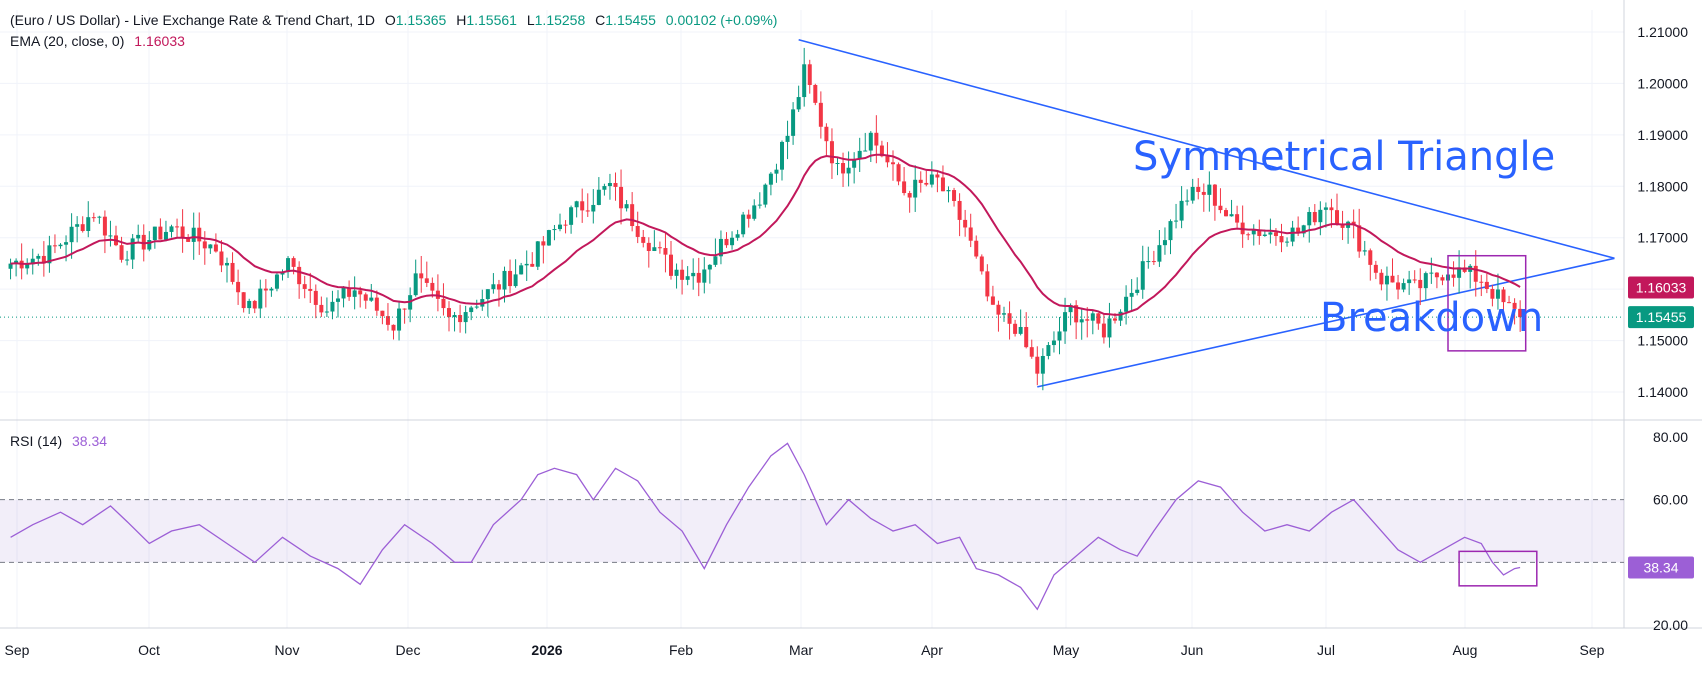  I want to click on price-axis-tick: 1.21000, so click(1662, 32).